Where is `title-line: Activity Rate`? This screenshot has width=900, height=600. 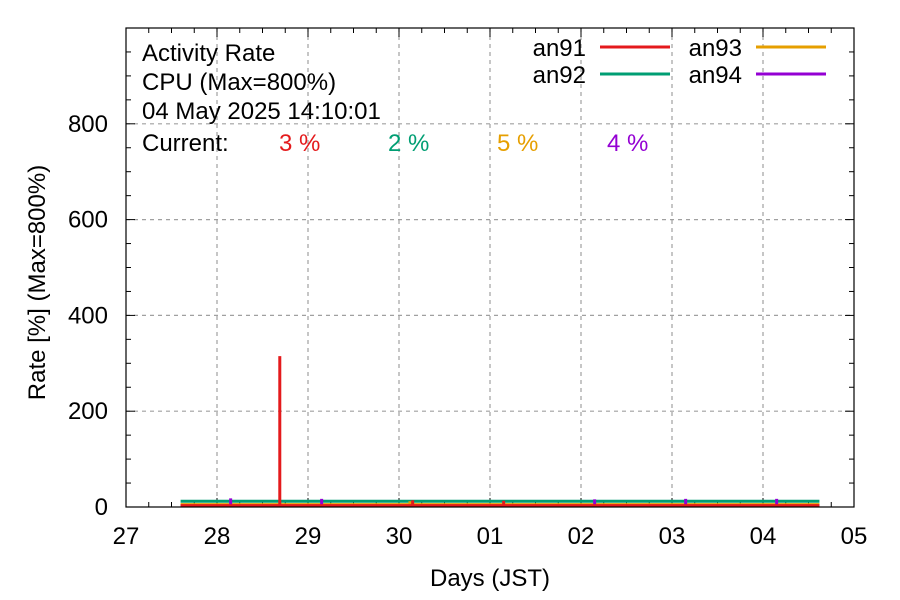 title-line: Activity Rate is located at coordinates (208, 53).